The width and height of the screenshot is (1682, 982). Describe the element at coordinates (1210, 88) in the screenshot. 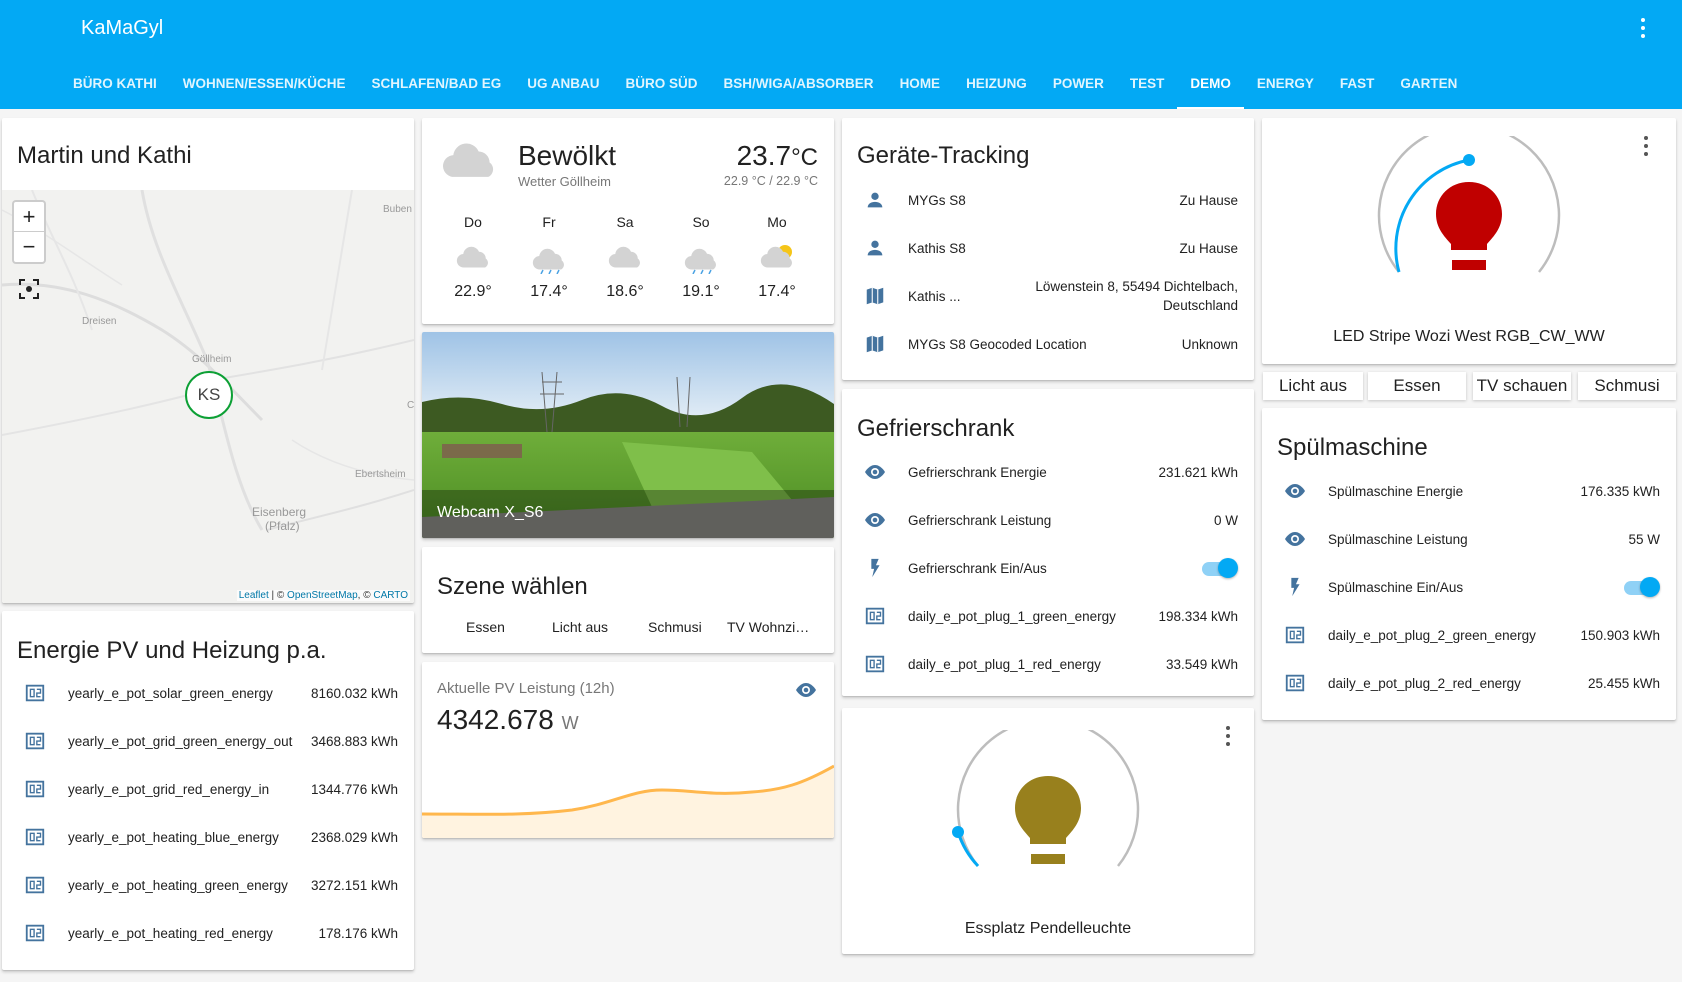

I see `tab-demo: DEMO` at that location.